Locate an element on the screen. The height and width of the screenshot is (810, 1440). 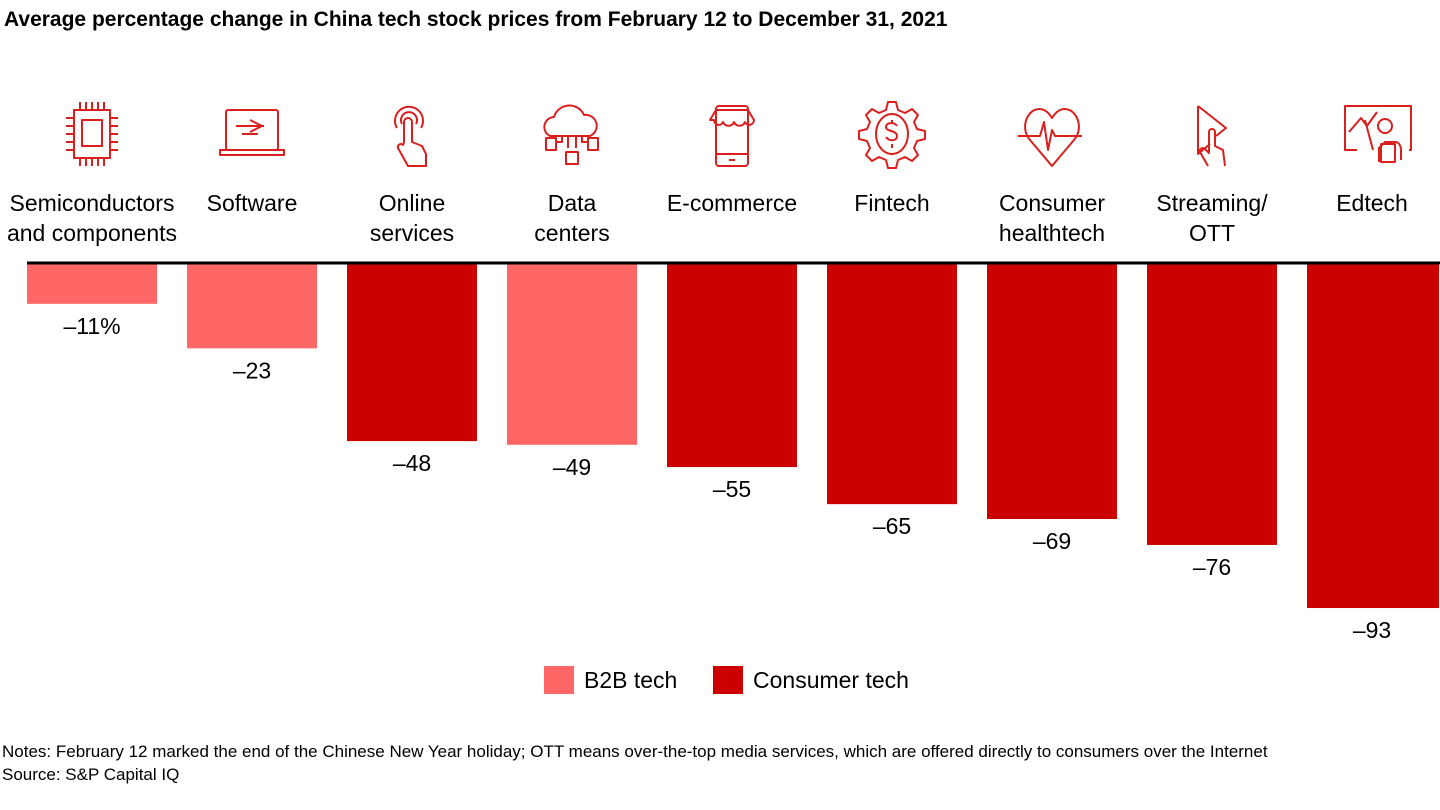
category-label: Online services is located at coordinates (412, 218).